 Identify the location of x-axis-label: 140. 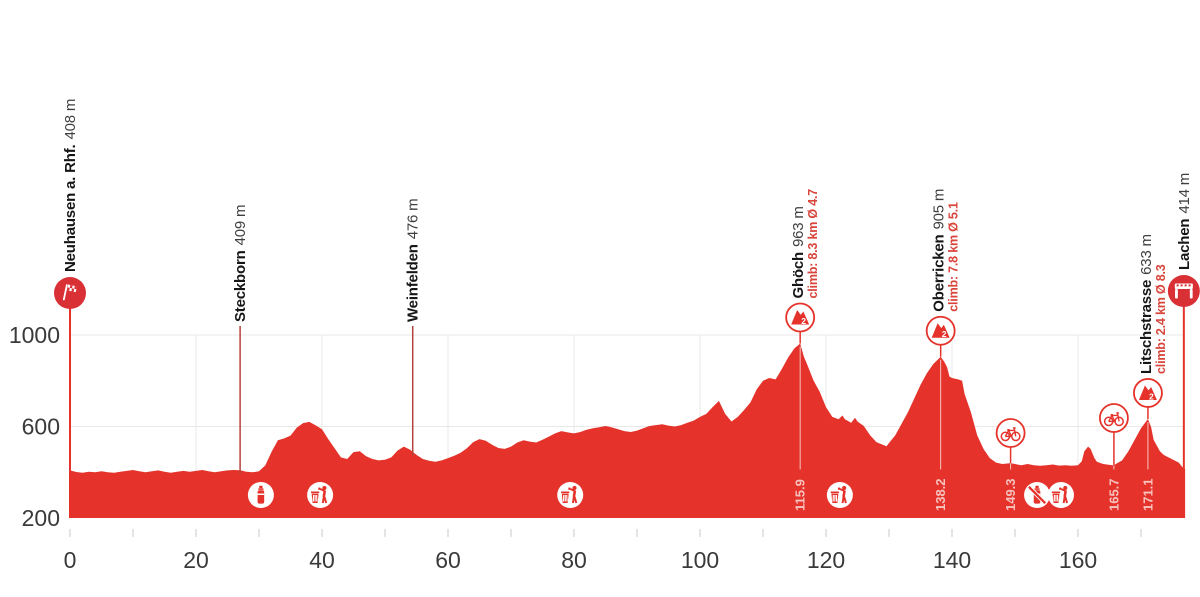
(952, 560).